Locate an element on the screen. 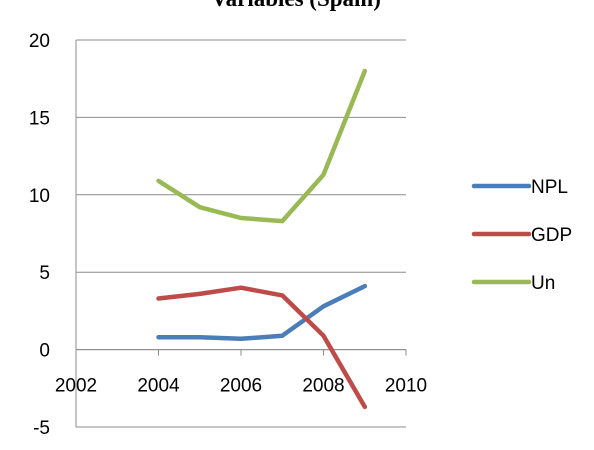 The width and height of the screenshot is (594, 450). chart-title: Variables (Spain) is located at coordinates (296, 5).